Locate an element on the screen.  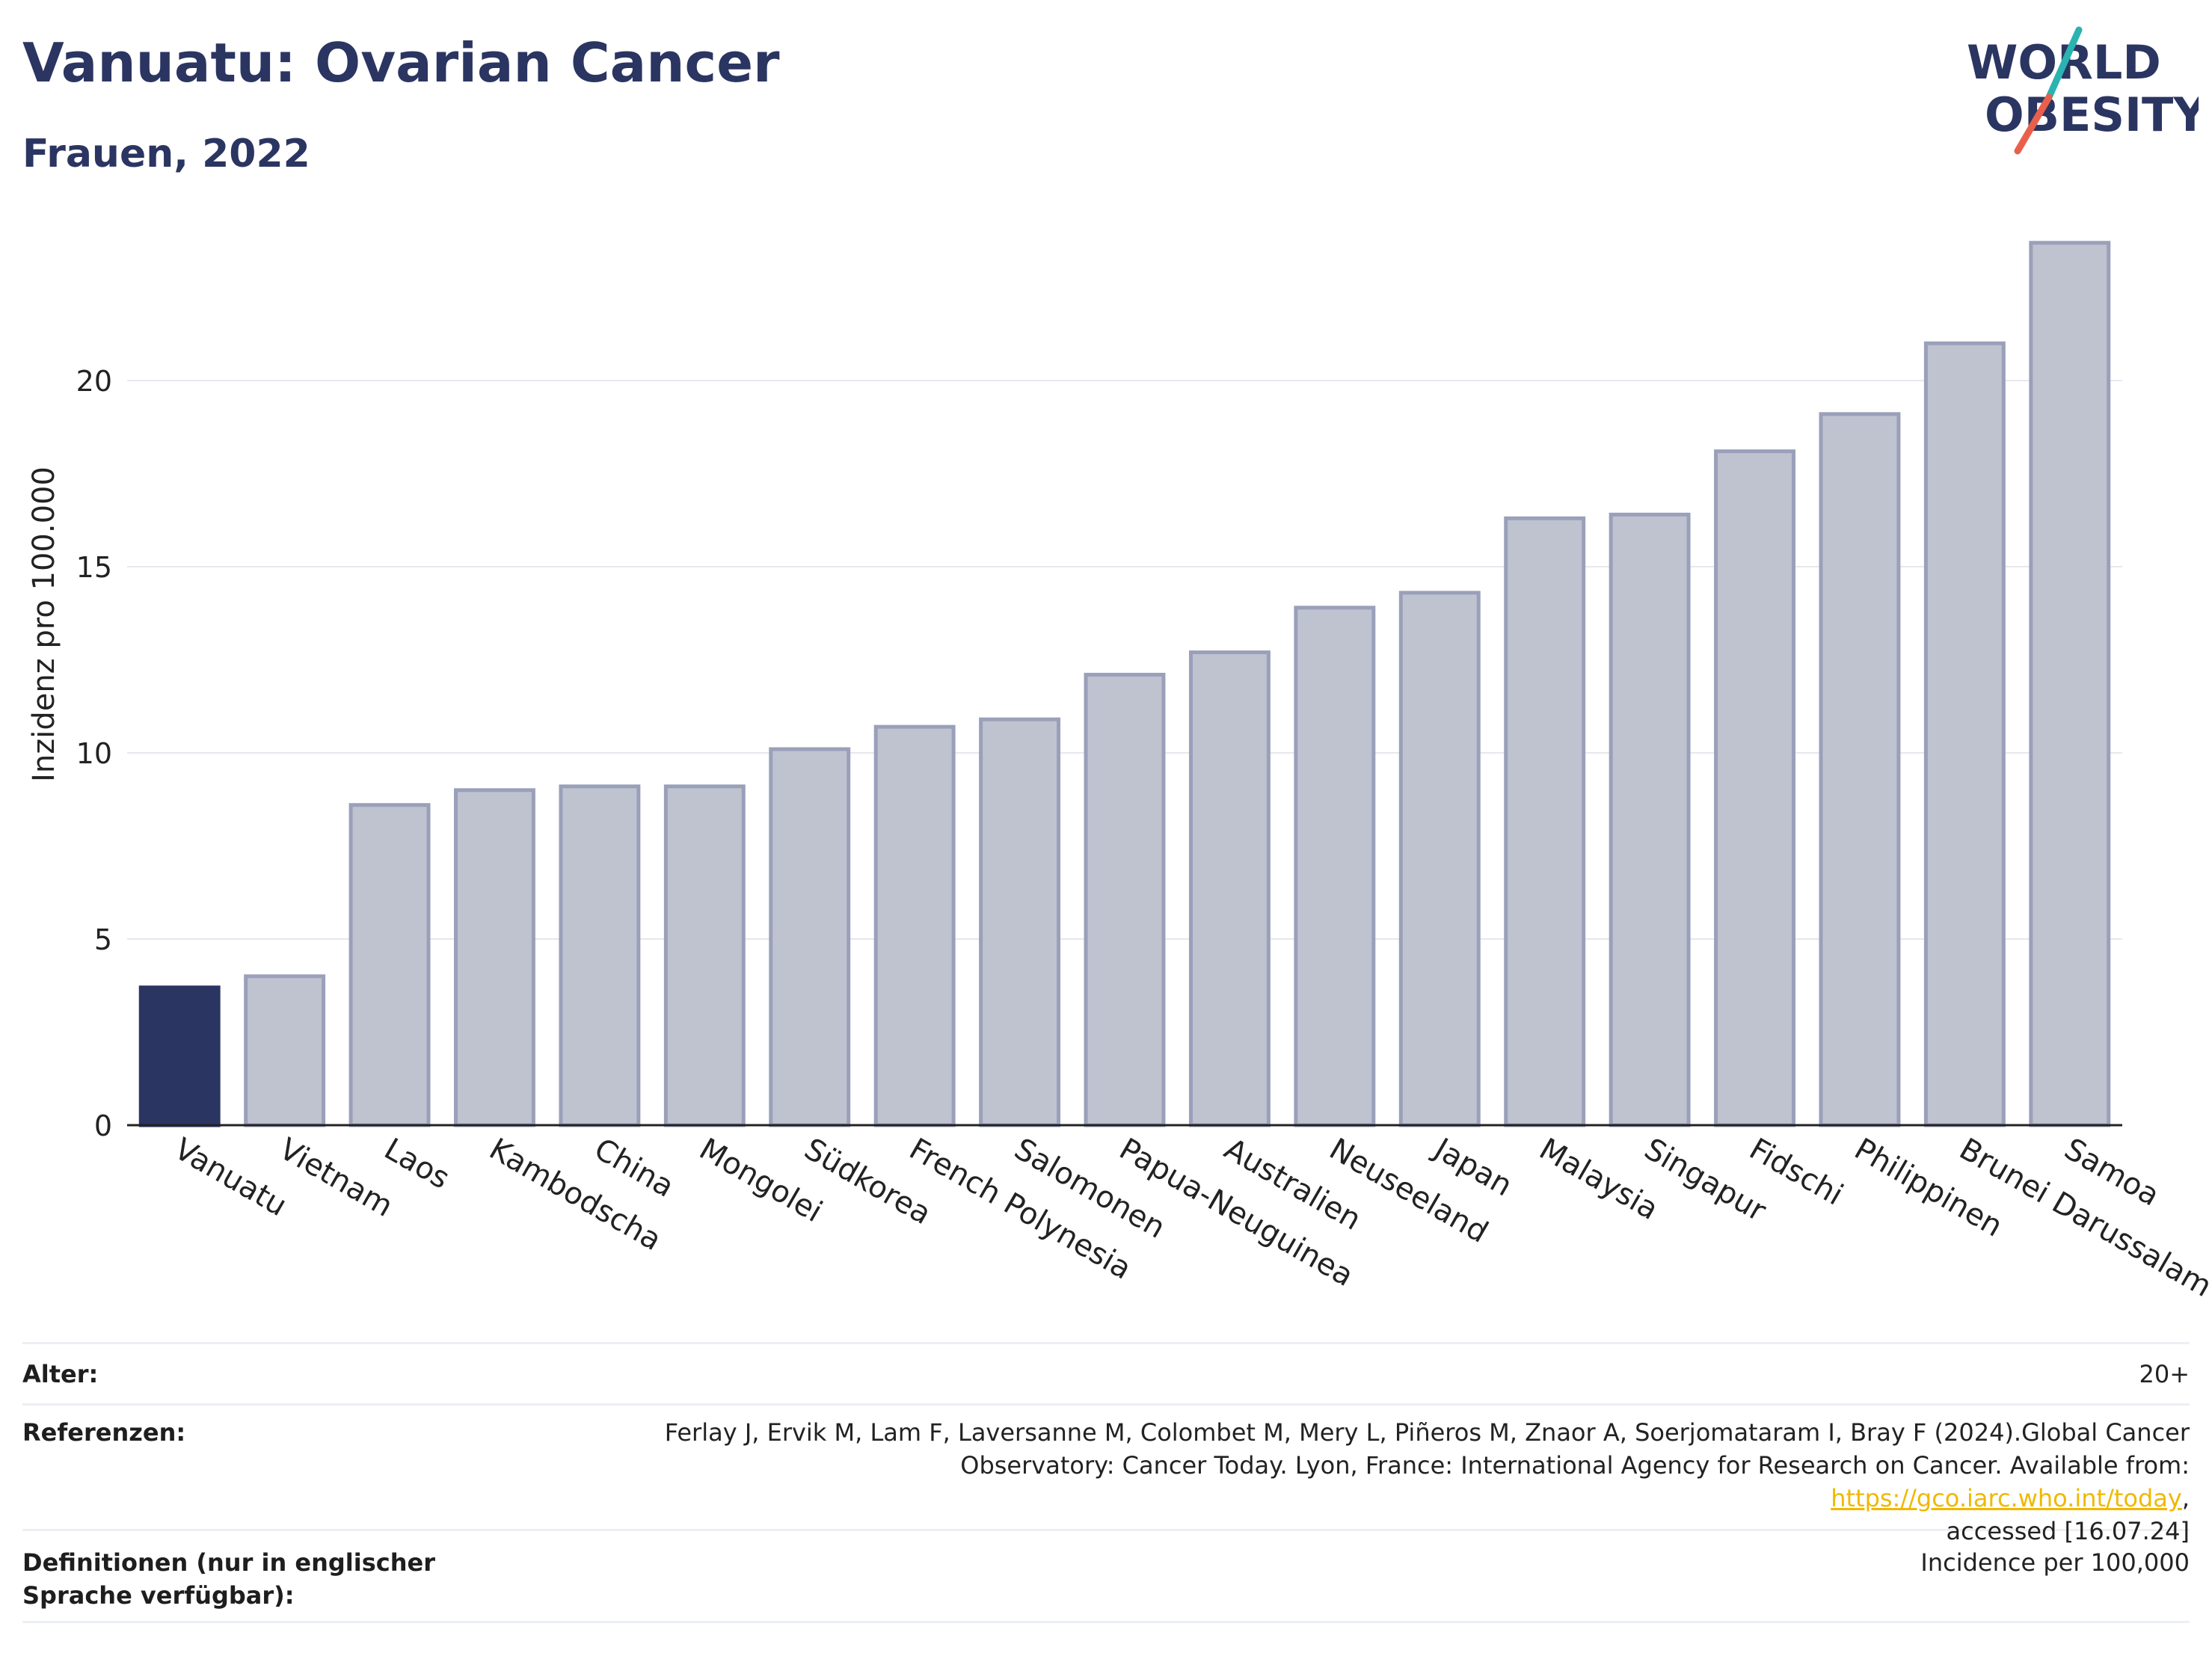
x-tick-label: Malaysia is located at coordinates (1599, 1179).